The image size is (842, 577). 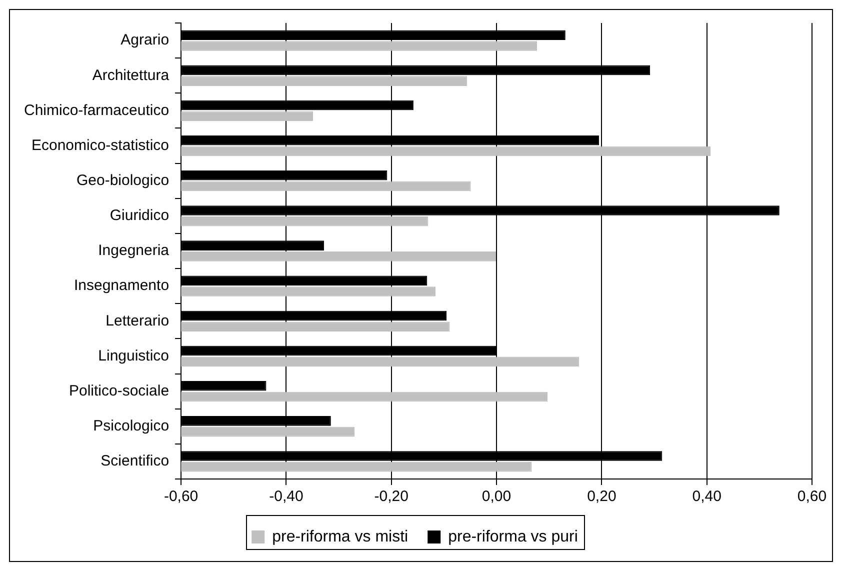 What do you see at coordinates (100, 145) in the screenshot?
I see `y-tick-label: Economico-statistico` at bounding box center [100, 145].